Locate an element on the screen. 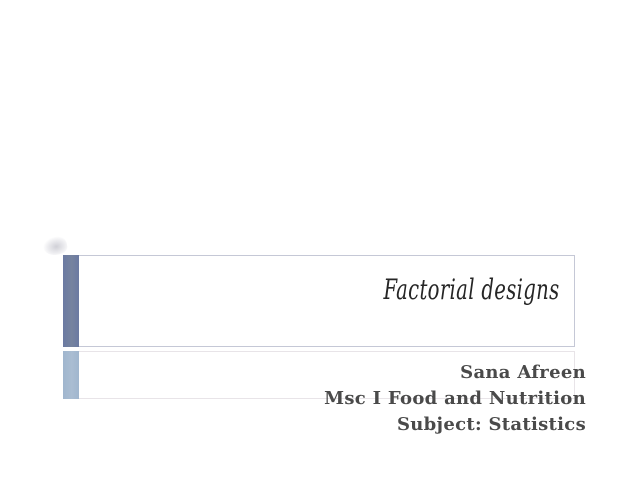 The width and height of the screenshot is (640, 480). subtitle-line-author: Sana Afreen is located at coordinates (523, 372).